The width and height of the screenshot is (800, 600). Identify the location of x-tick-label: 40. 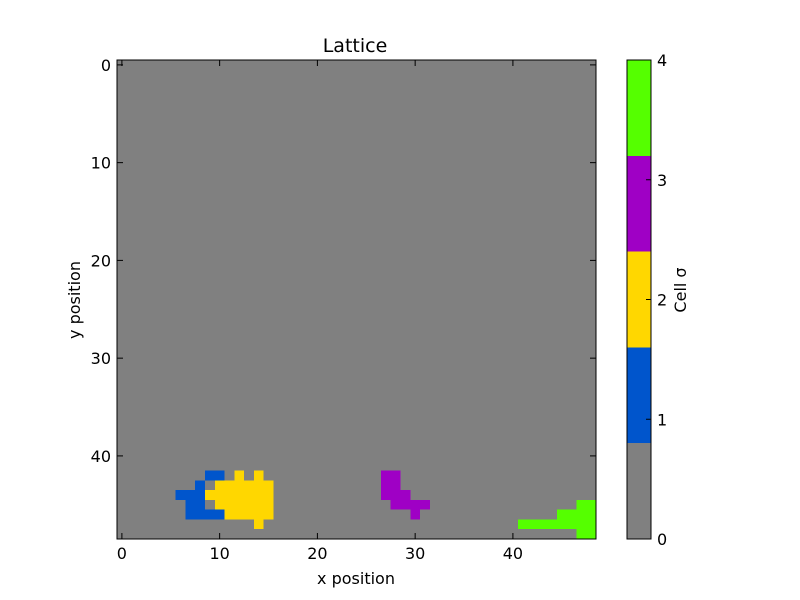
(513, 553).